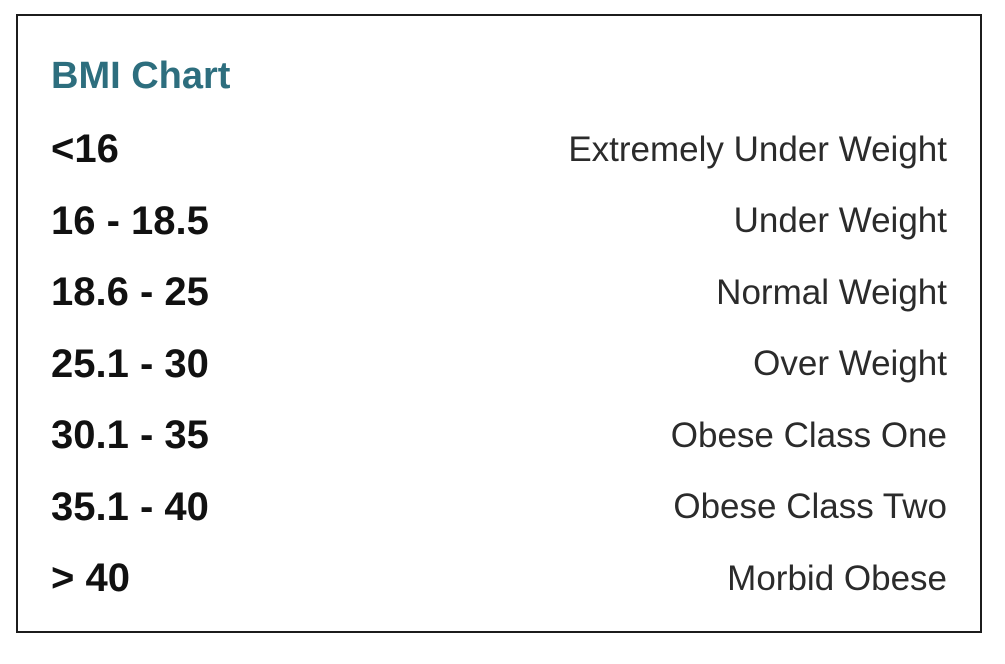 The image size is (1005, 664). I want to click on bmi-row-obese-class-one: 30.1 - 35 Obese Class One, so click(499, 436).